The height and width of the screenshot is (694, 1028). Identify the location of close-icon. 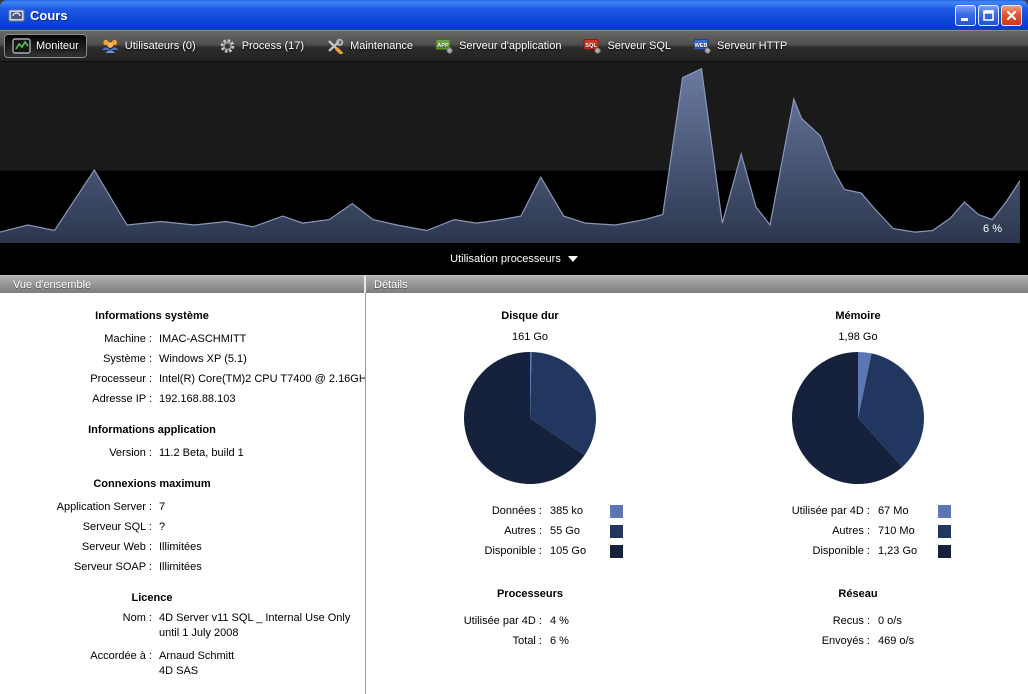
(1011, 15).